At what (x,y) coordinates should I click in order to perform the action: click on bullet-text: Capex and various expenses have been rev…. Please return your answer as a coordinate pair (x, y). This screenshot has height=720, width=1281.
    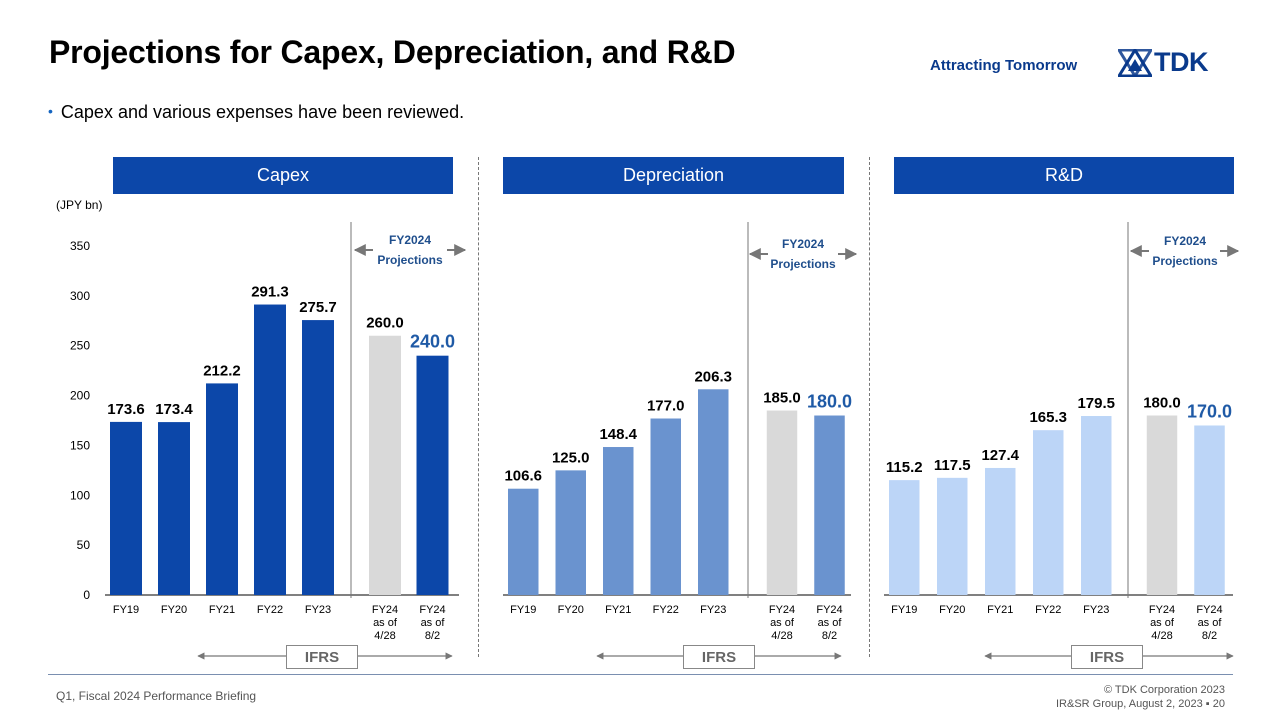
    Looking at the image, I should click on (262, 112).